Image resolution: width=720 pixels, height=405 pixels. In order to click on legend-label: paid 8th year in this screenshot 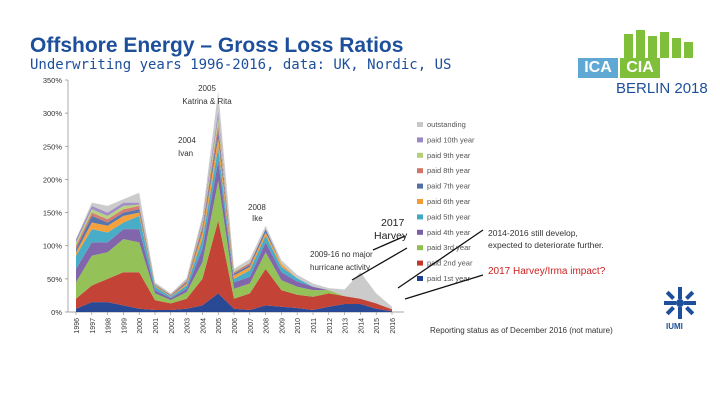, I will do `click(449, 170)`.